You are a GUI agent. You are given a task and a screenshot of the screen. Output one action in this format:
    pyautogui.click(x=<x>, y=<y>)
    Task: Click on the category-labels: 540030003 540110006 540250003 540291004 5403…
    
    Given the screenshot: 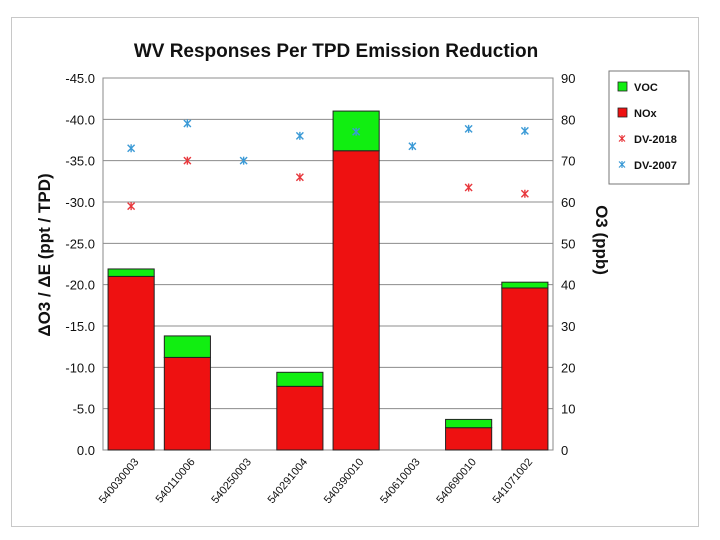 What is the action you would take?
    pyautogui.click(x=316, y=481)
    